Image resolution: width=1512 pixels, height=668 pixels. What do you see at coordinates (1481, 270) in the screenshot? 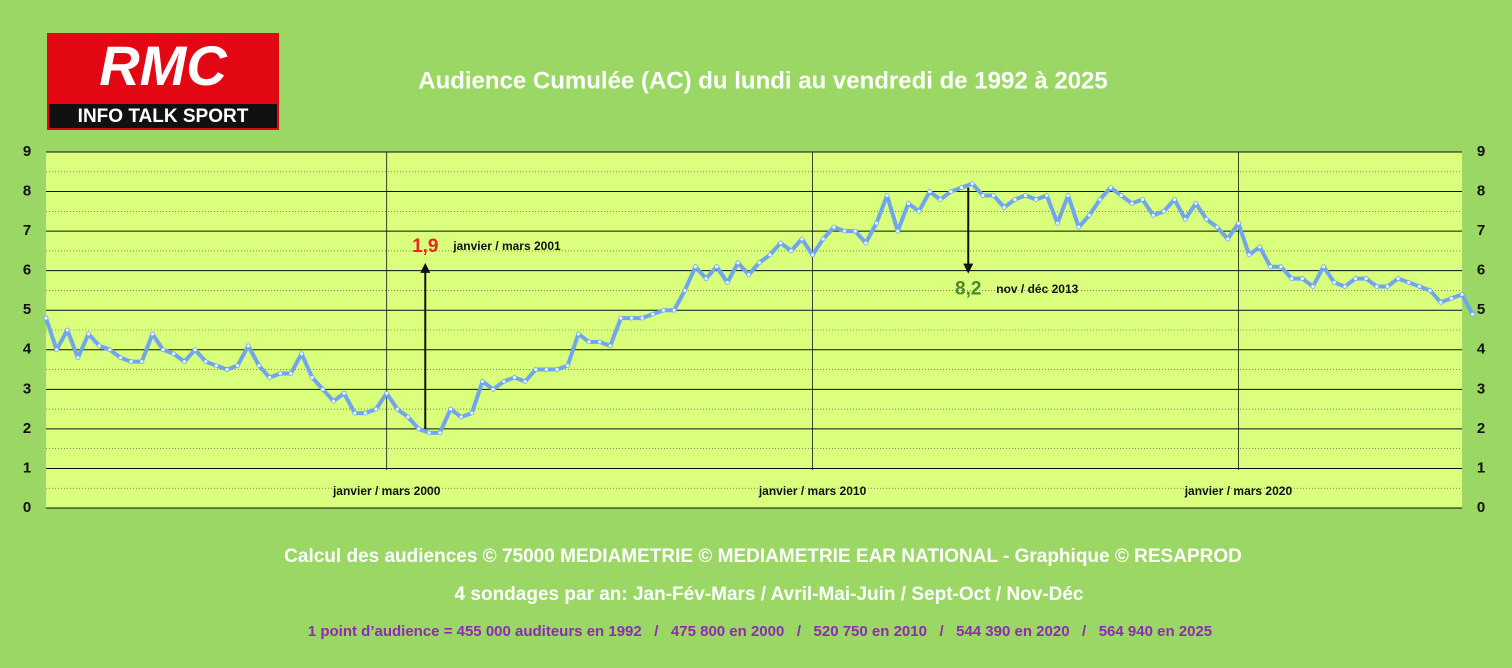
I see `y2-tick-label: 6` at bounding box center [1481, 270].